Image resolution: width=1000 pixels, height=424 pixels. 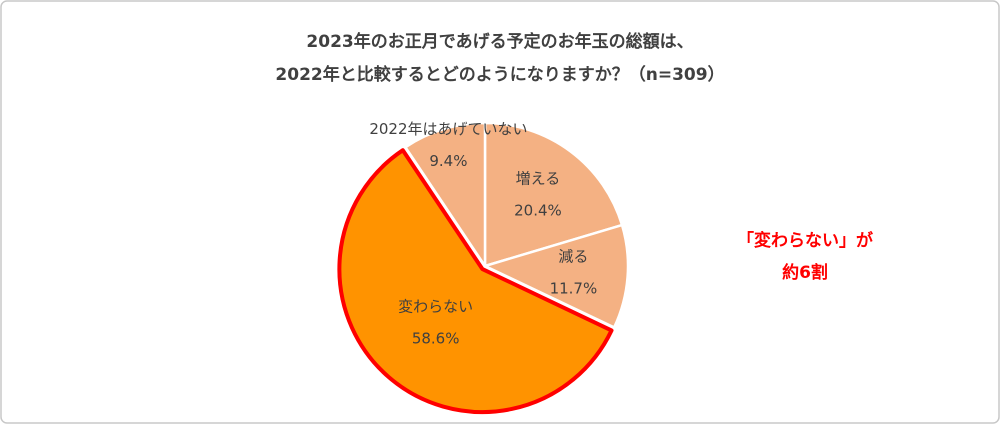 What do you see at coordinates (574, 288) in the screenshot?
I see `value-label: 11.7%` at bounding box center [574, 288].